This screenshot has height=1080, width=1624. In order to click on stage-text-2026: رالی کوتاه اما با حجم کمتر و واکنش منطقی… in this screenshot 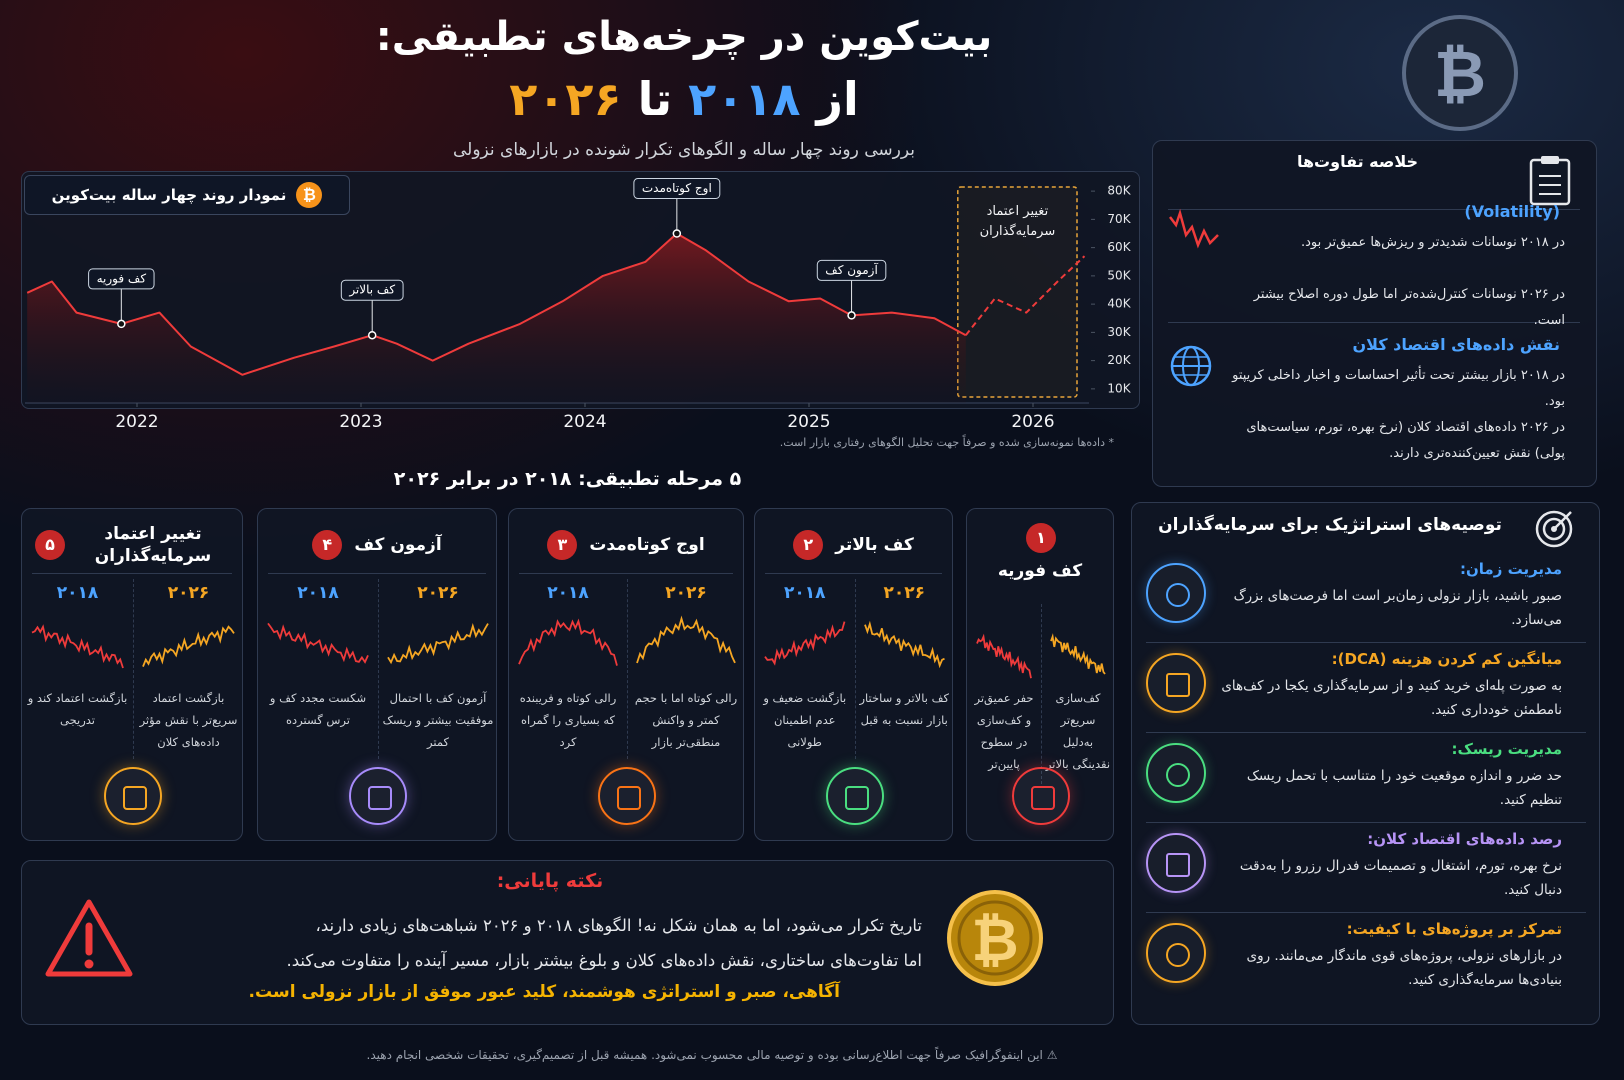, I will do `click(686, 720)`.